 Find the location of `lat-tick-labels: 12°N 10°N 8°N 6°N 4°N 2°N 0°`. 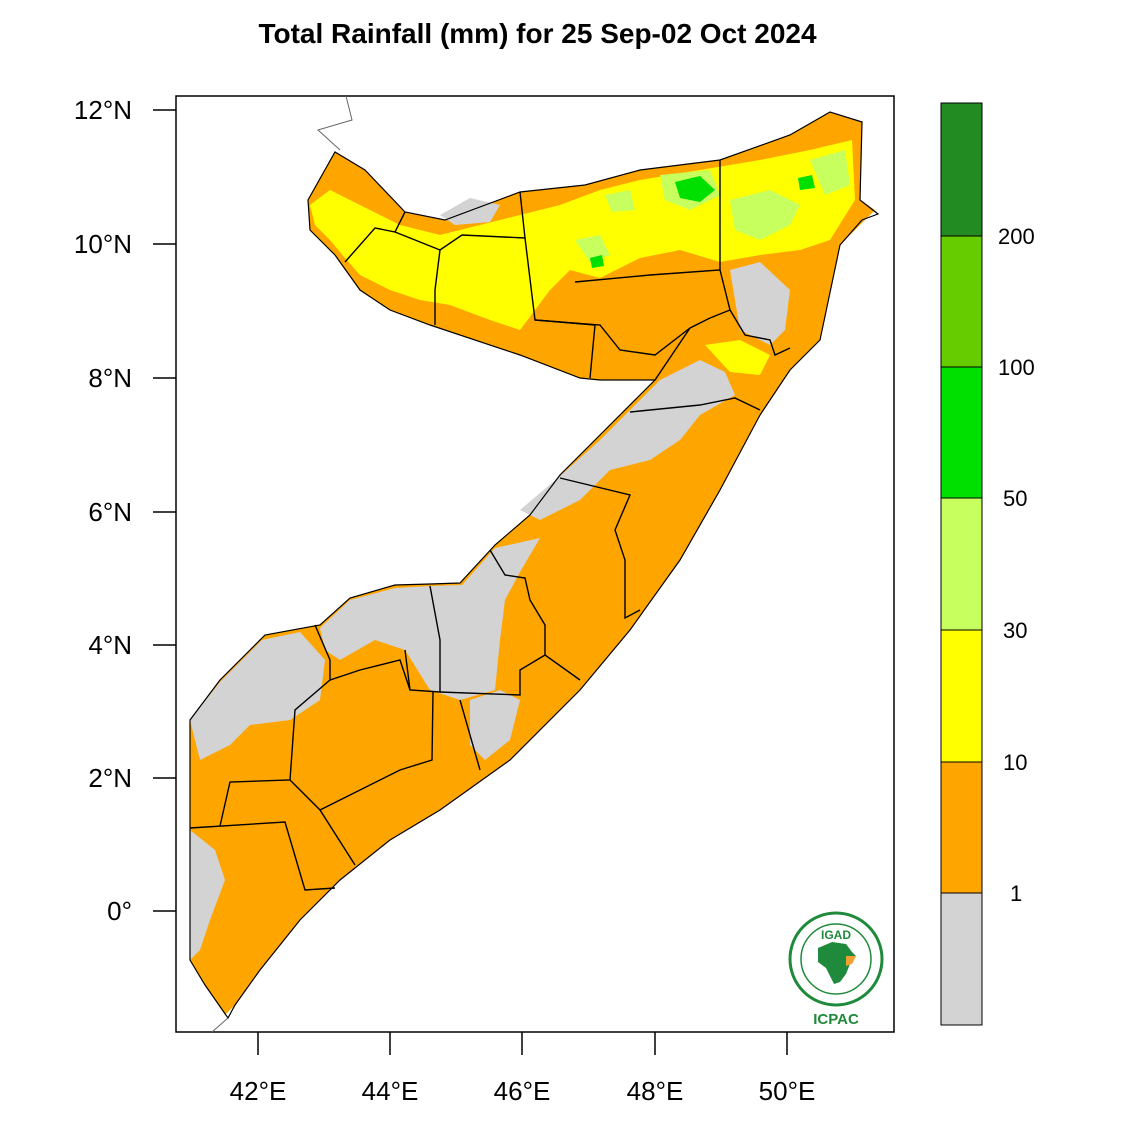

lat-tick-labels: 12°N 10°N 8°N 6°N 4°N 2°N 0° is located at coordinates (103, 510).